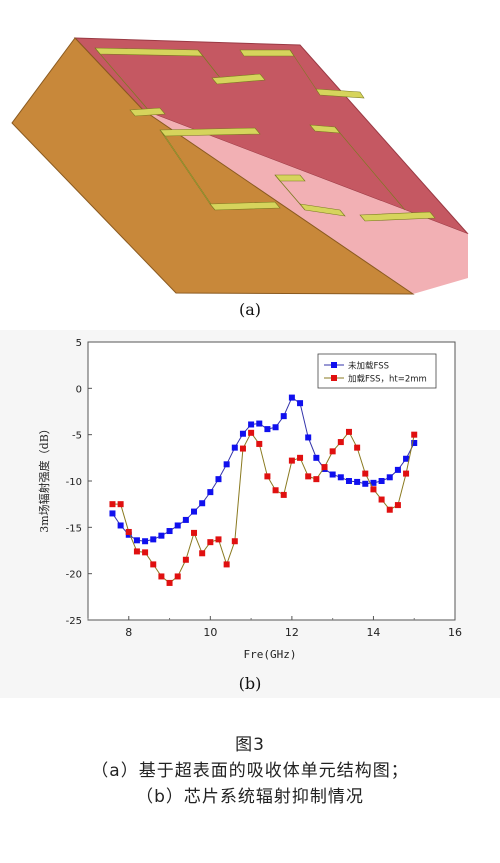  What do you see at coordinates (292, 632) in the screenshot?
I see `x-tick-label: 12` at bounding box center [292, 632].